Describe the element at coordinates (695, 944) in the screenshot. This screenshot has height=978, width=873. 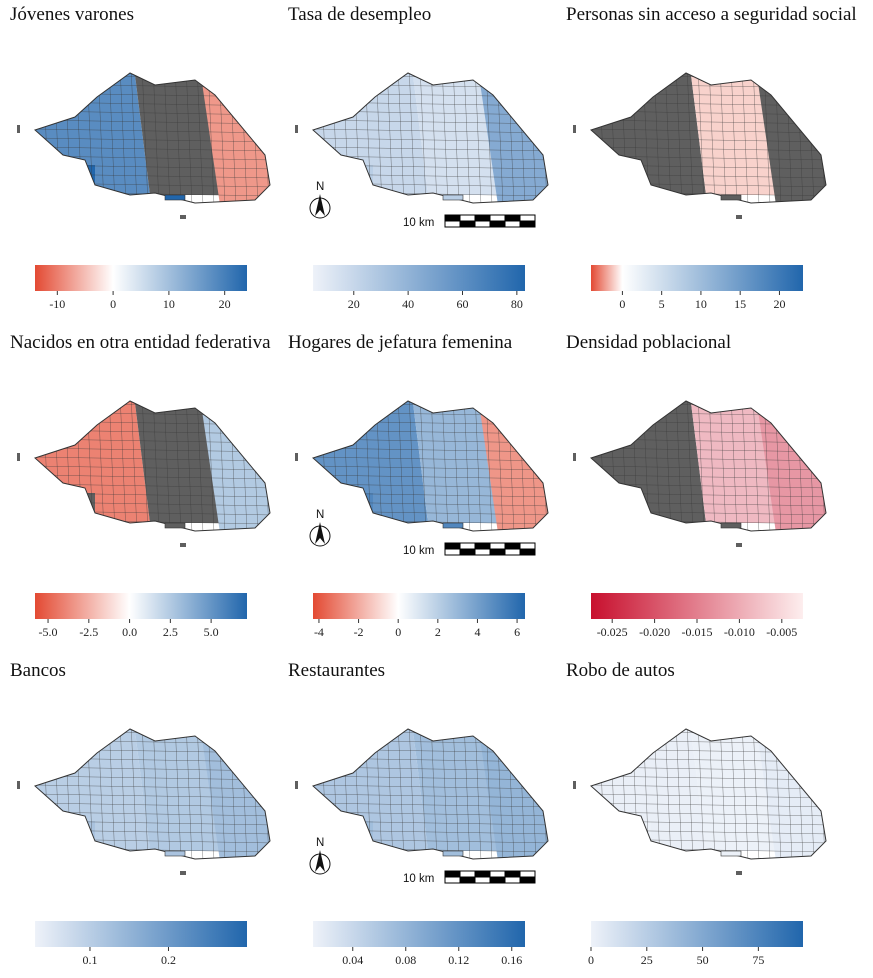
I see `legend-colorbar: 0 25 50 75` at that location.